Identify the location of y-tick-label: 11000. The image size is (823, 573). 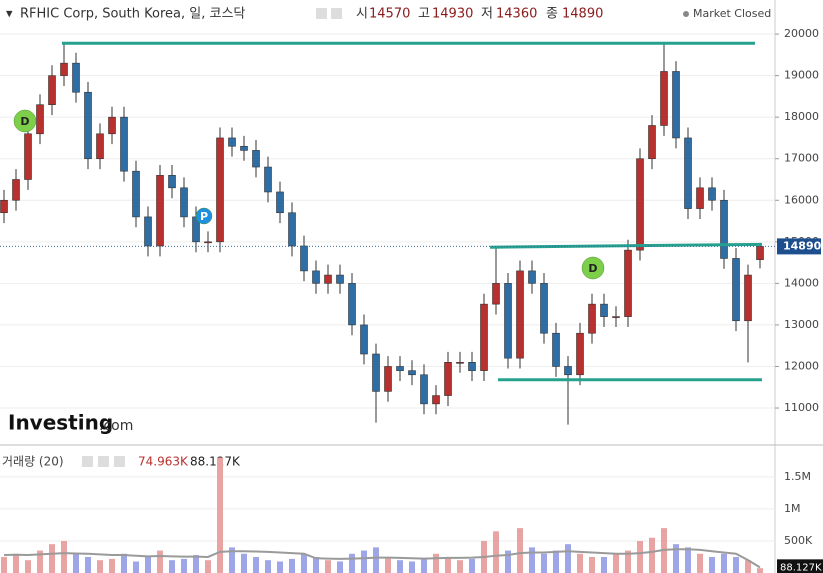
(801, 407).